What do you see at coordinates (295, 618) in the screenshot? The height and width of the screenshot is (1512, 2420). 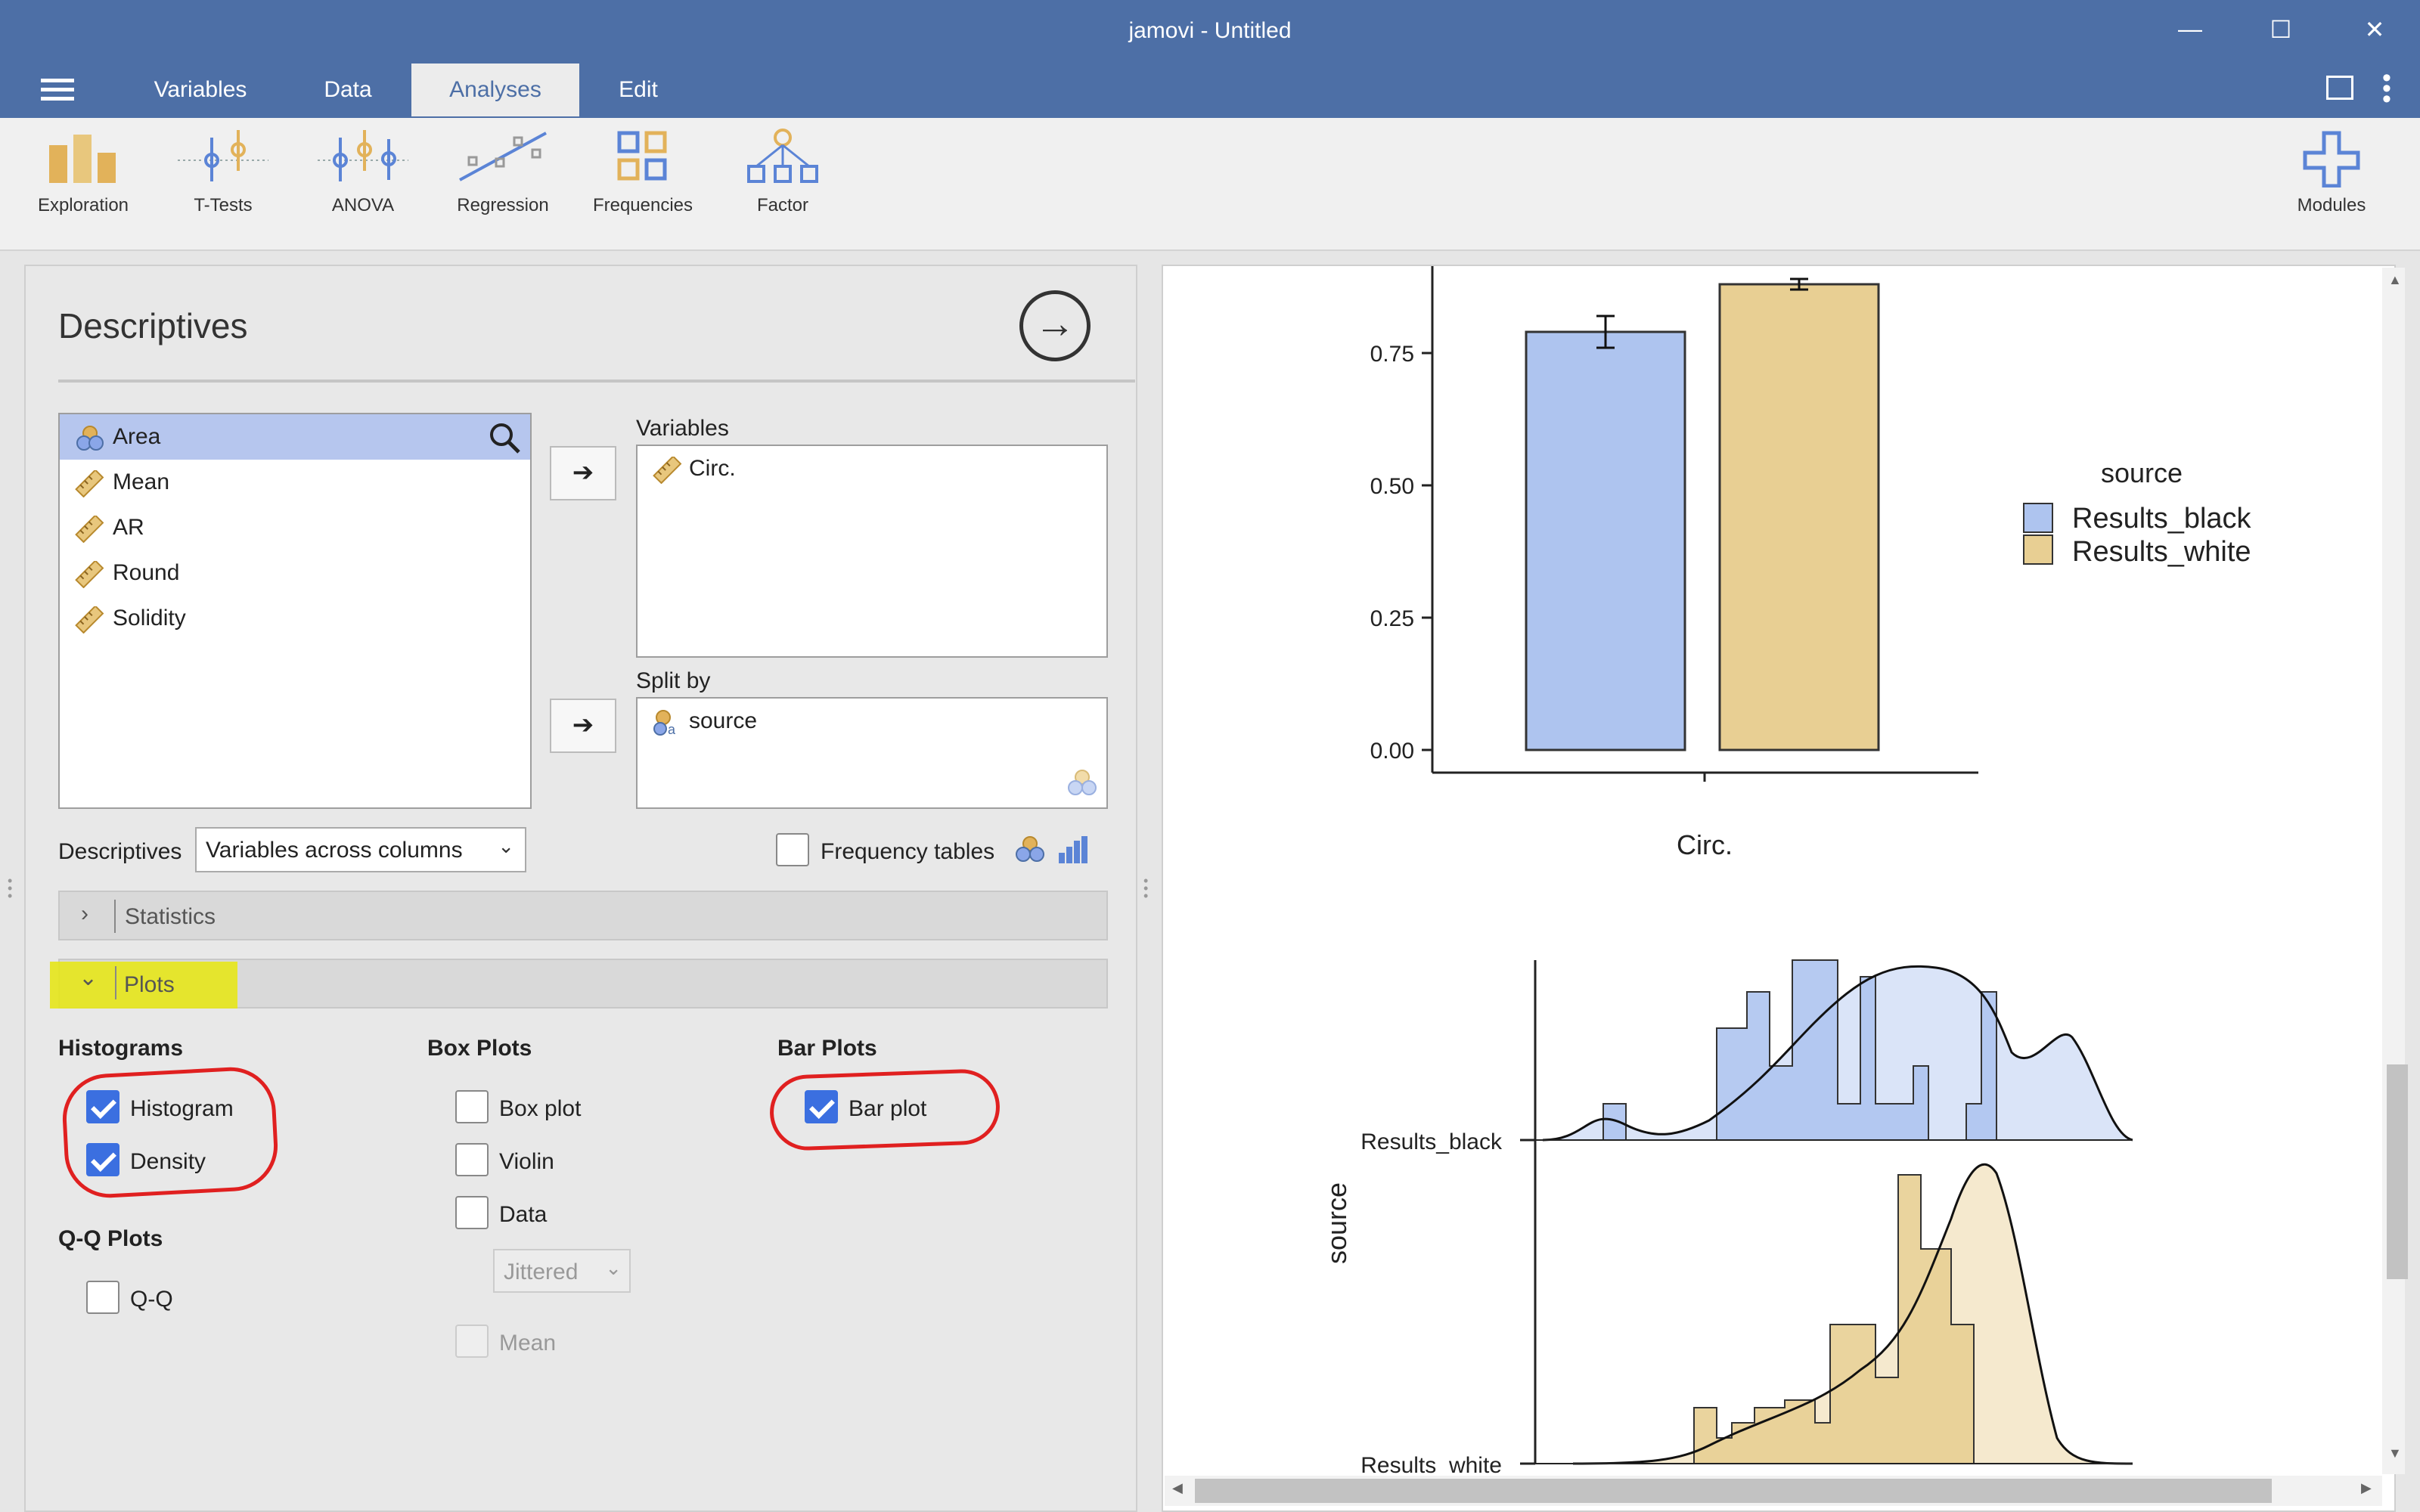 I see `list-item: Solidity` at bounding box center [295, 618].